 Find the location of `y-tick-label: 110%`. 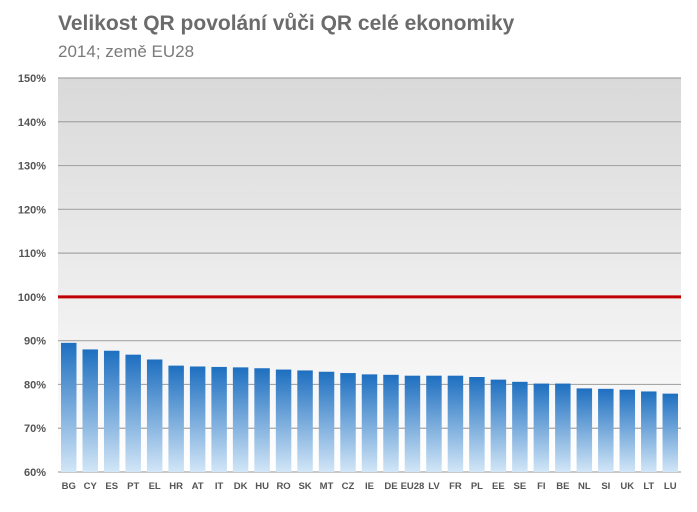

y-tick-label: 110% is located at coordinates (32, 254).